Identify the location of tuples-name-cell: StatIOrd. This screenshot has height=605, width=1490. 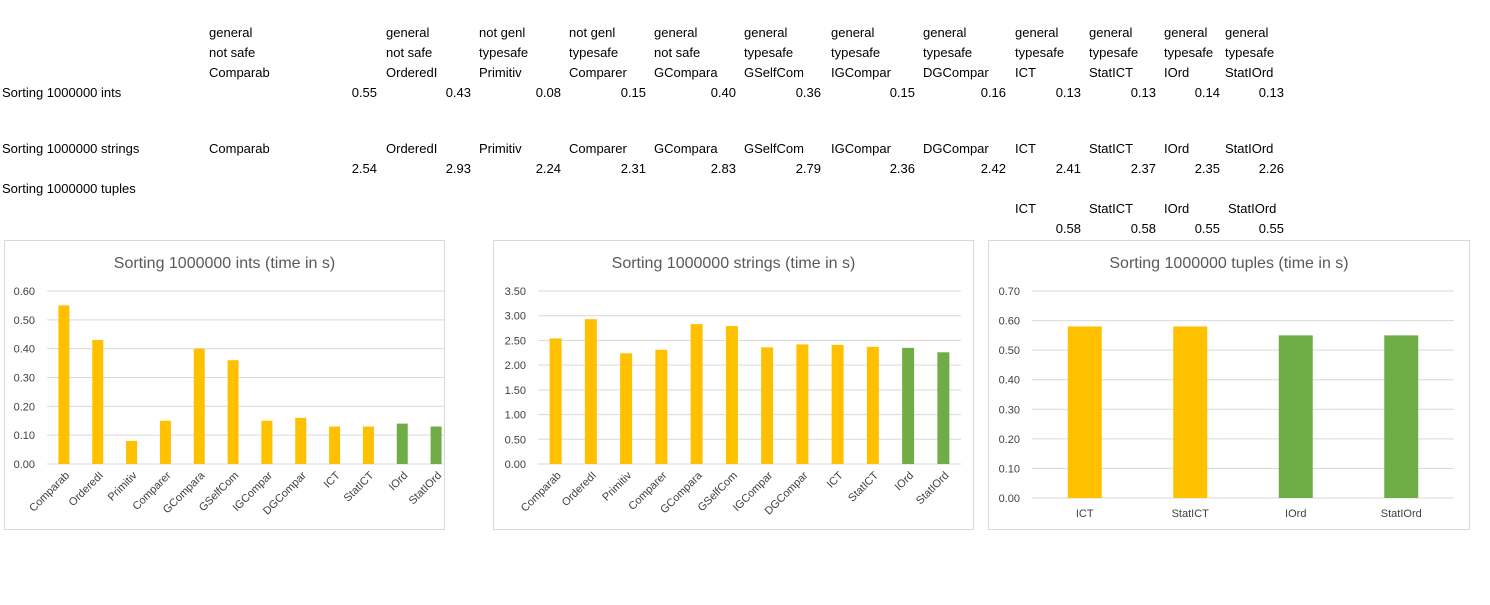
(1252, 208).